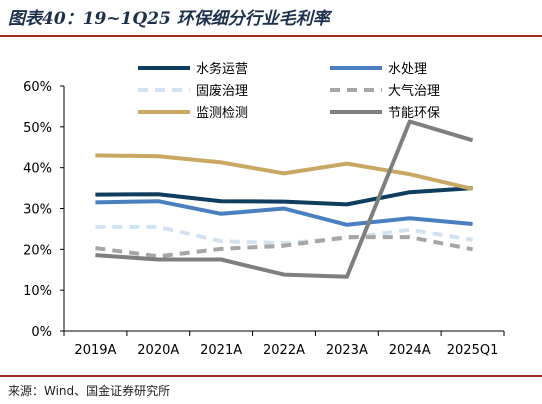  Describe the element at coordinates (89, 391) in the screenshot. I see `source-note: 来源：Wind、国金证券研究所` at that location.